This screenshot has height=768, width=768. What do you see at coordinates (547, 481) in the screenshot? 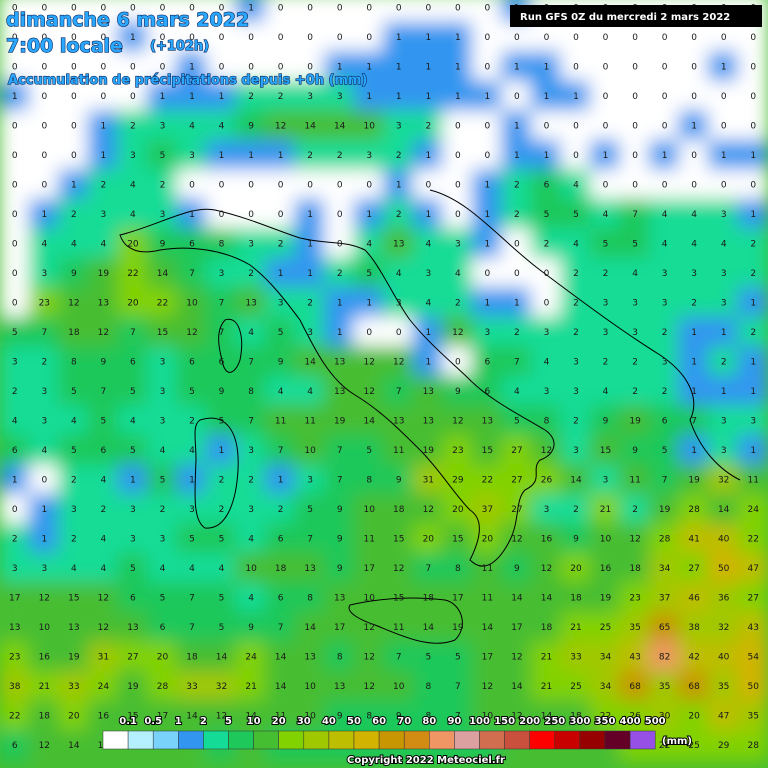
I see `precip-value: 26` at bounding box center [547, 481].